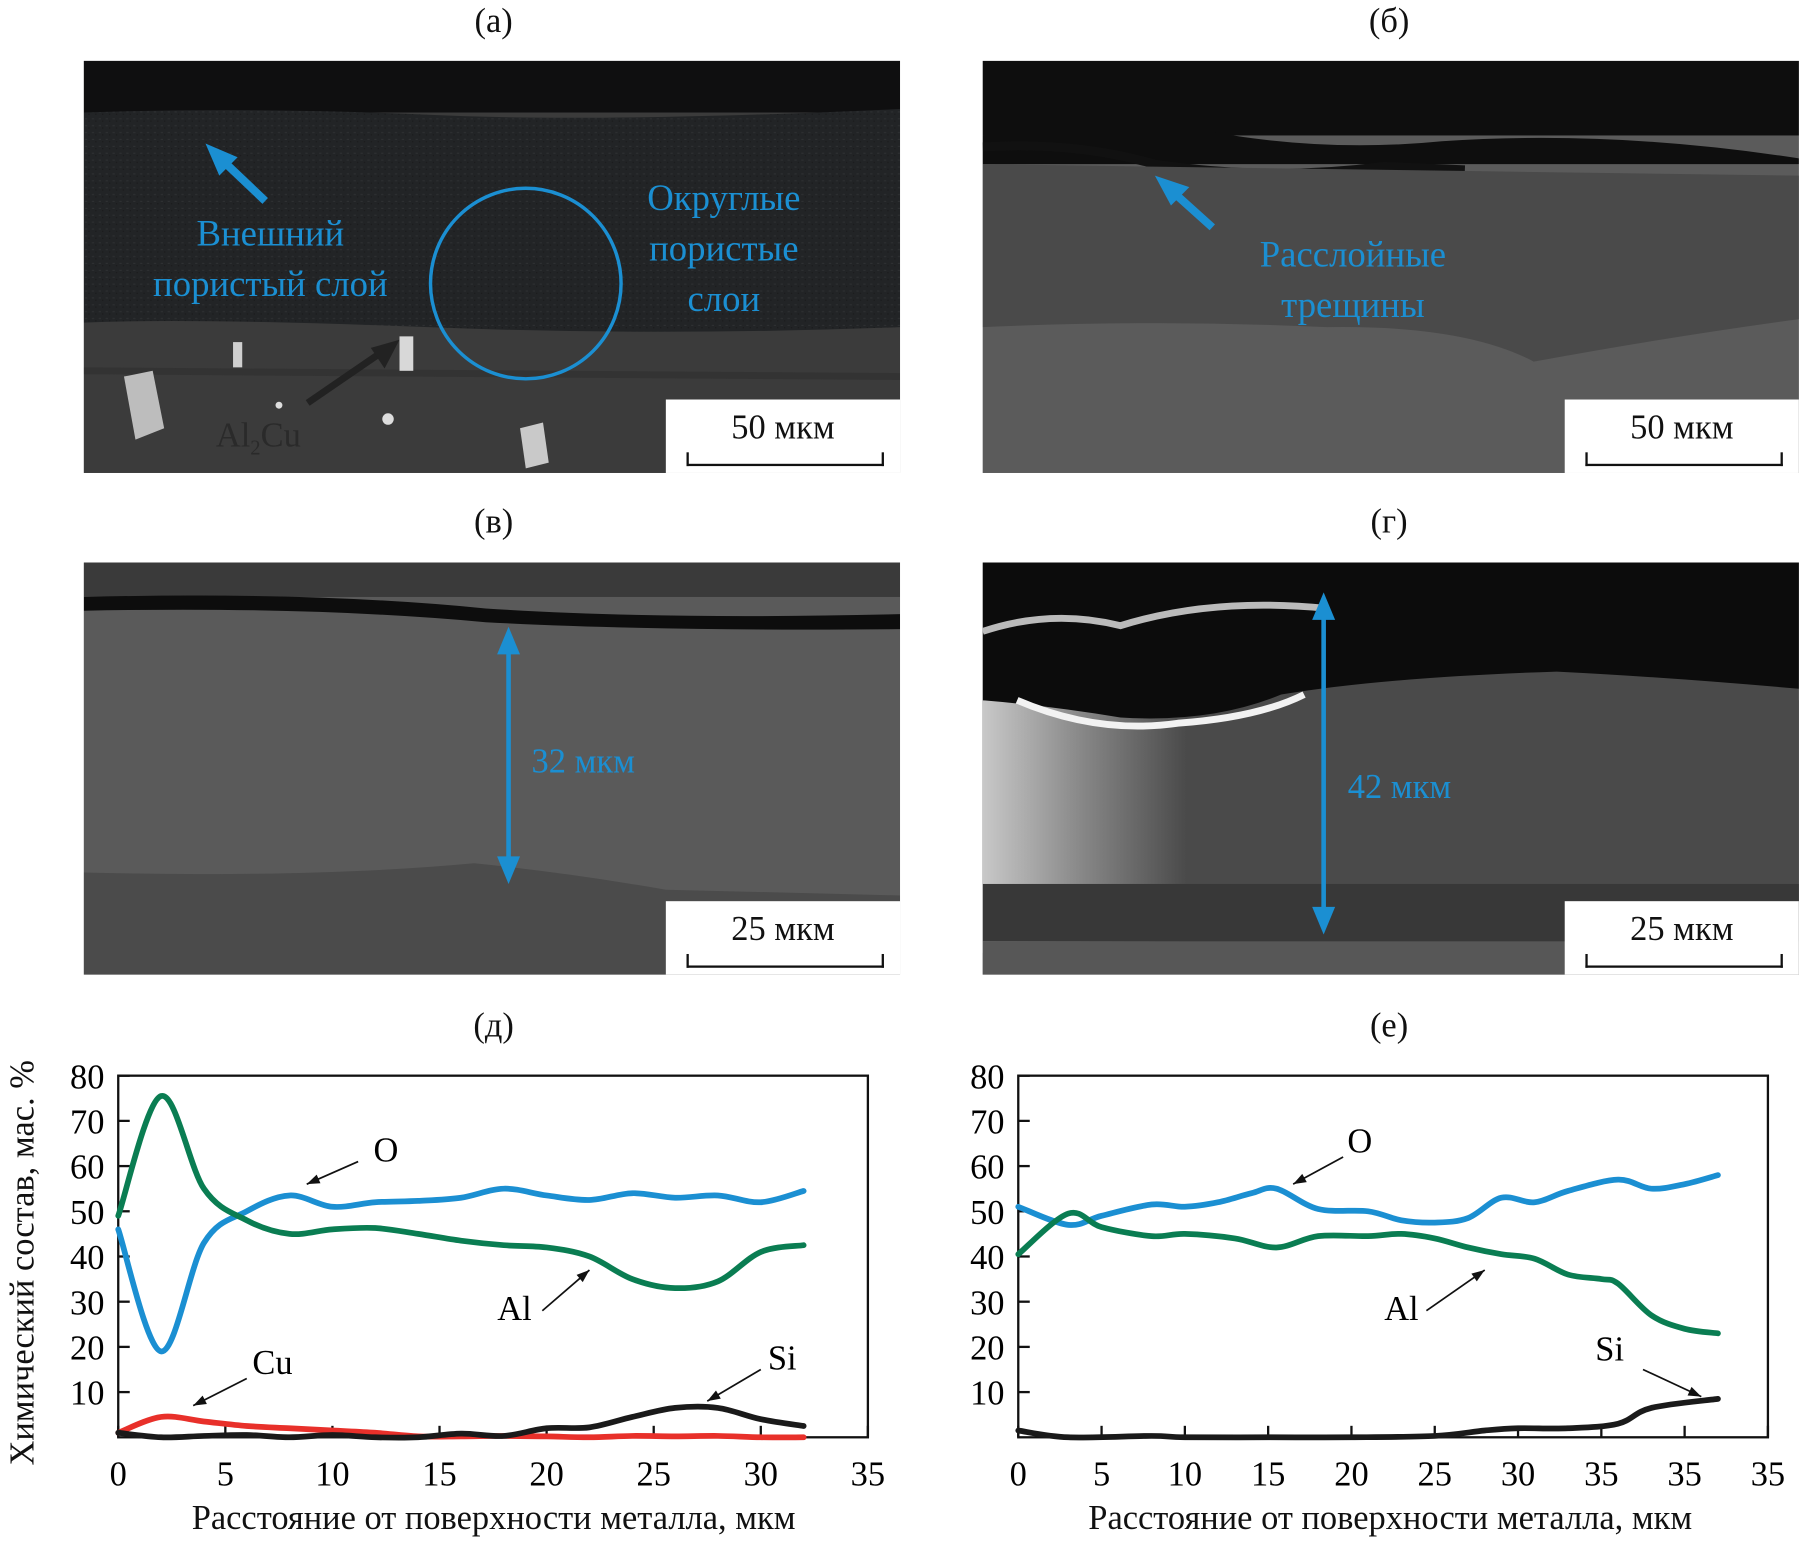 The height and width of the screenshot is (1548, 1800). What do you see at coordinates (525, 283) in the screenshot?
I see `highlight-circle` at bounding box center [525, 283].